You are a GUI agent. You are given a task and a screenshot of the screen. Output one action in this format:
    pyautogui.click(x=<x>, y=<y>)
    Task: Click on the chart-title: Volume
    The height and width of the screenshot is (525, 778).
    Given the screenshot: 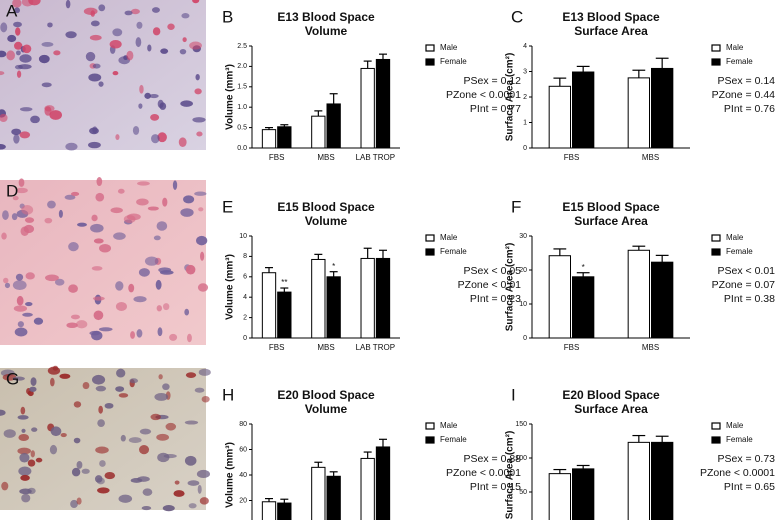 What is the action you would take?
    pyautogui.click(x=326, y=409)
    